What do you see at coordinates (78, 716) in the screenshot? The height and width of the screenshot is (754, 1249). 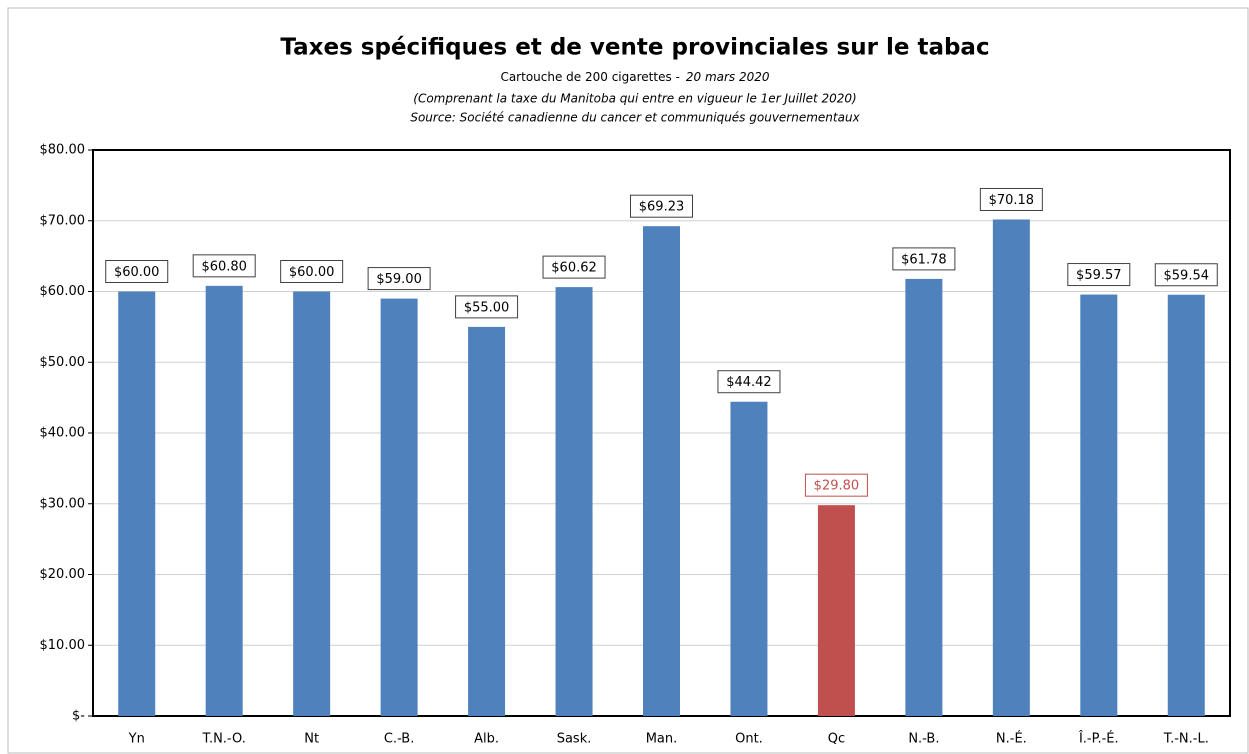 I see `y-tick-label: $-` at bounding box center [78, 716].